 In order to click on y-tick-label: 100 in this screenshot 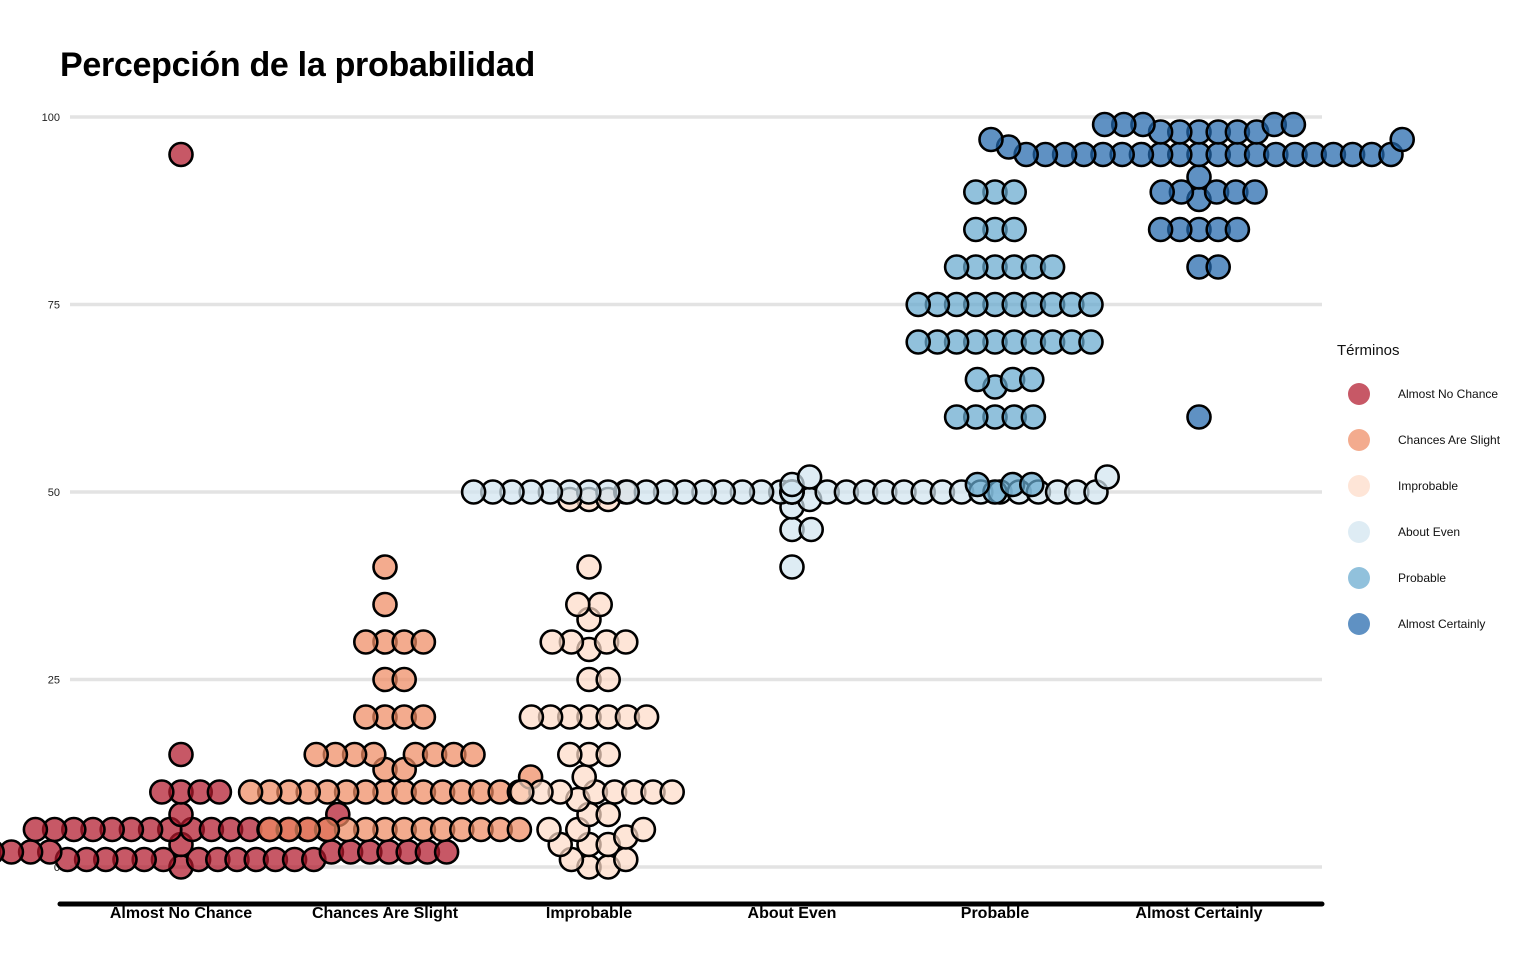, I will do `click(51, 118)`.